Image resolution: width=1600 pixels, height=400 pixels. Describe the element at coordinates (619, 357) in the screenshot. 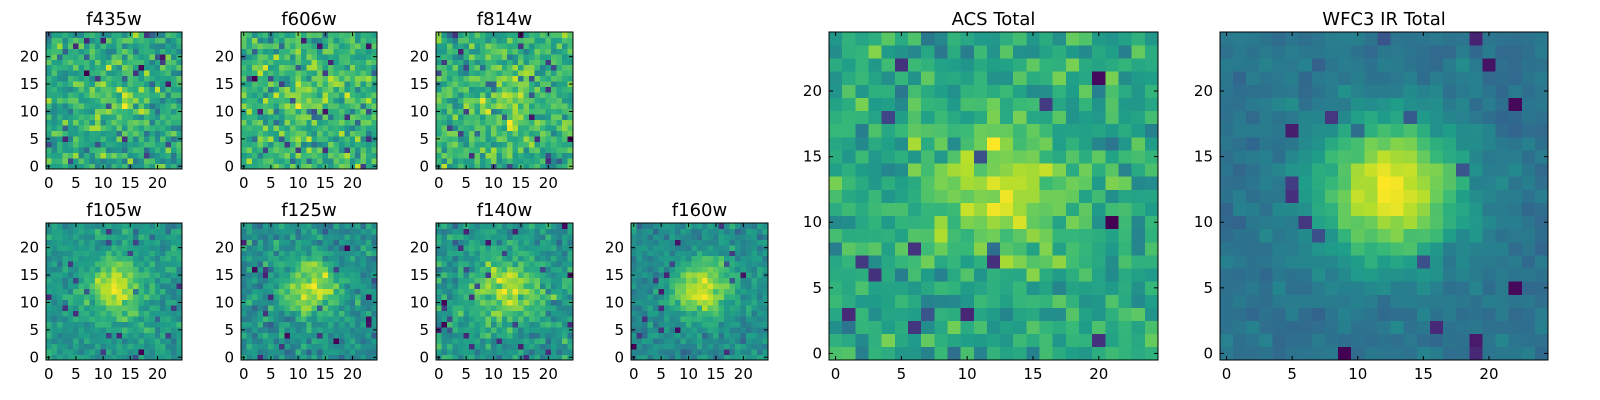

I see `y-tick-label: 0` at that location.